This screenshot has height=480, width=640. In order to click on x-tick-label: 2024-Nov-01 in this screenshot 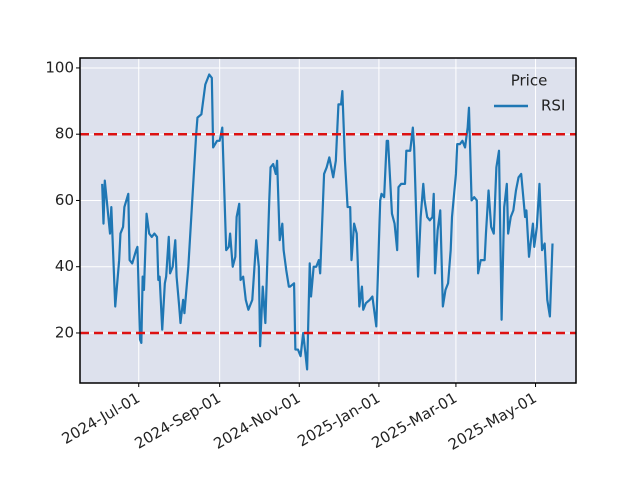, I will do `click(257, 421)`.